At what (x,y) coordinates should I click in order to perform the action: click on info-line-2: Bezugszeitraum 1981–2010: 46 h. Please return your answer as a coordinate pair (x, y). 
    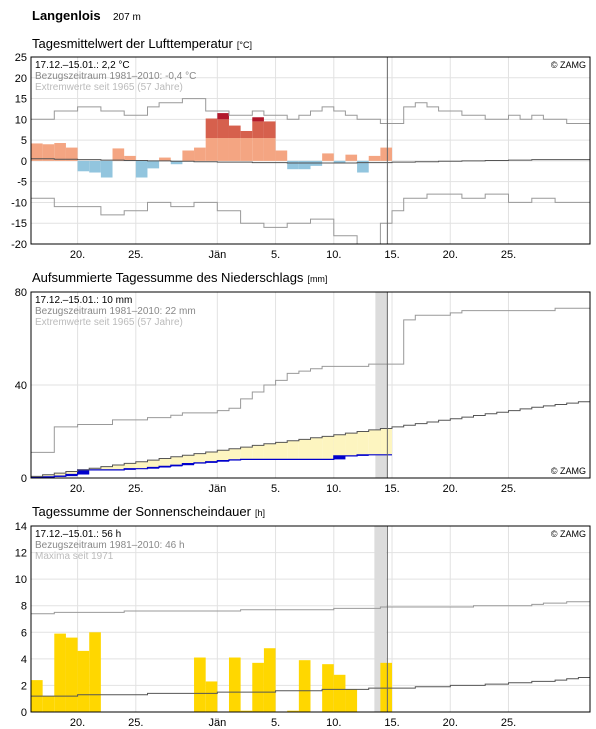
    Looking at the image, I should click on (110, 545).